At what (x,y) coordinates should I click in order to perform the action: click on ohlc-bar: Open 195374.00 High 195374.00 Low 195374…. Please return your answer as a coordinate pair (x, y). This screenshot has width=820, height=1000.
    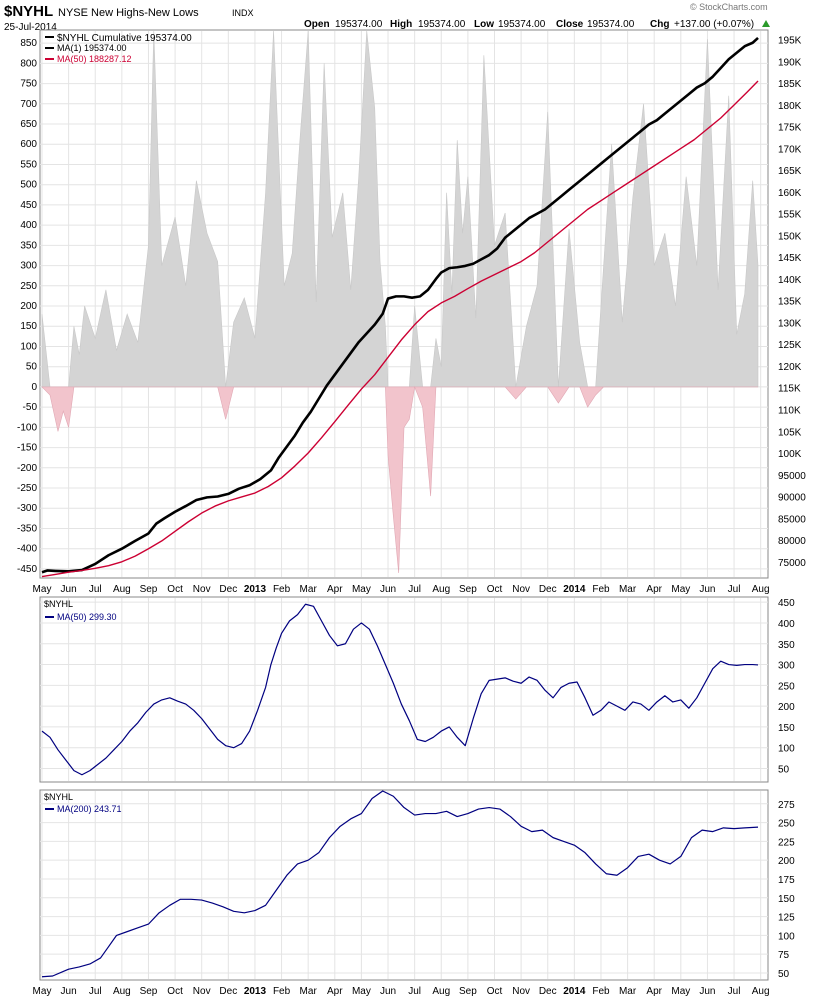
    Looking at the image, I should click on (529, 24).